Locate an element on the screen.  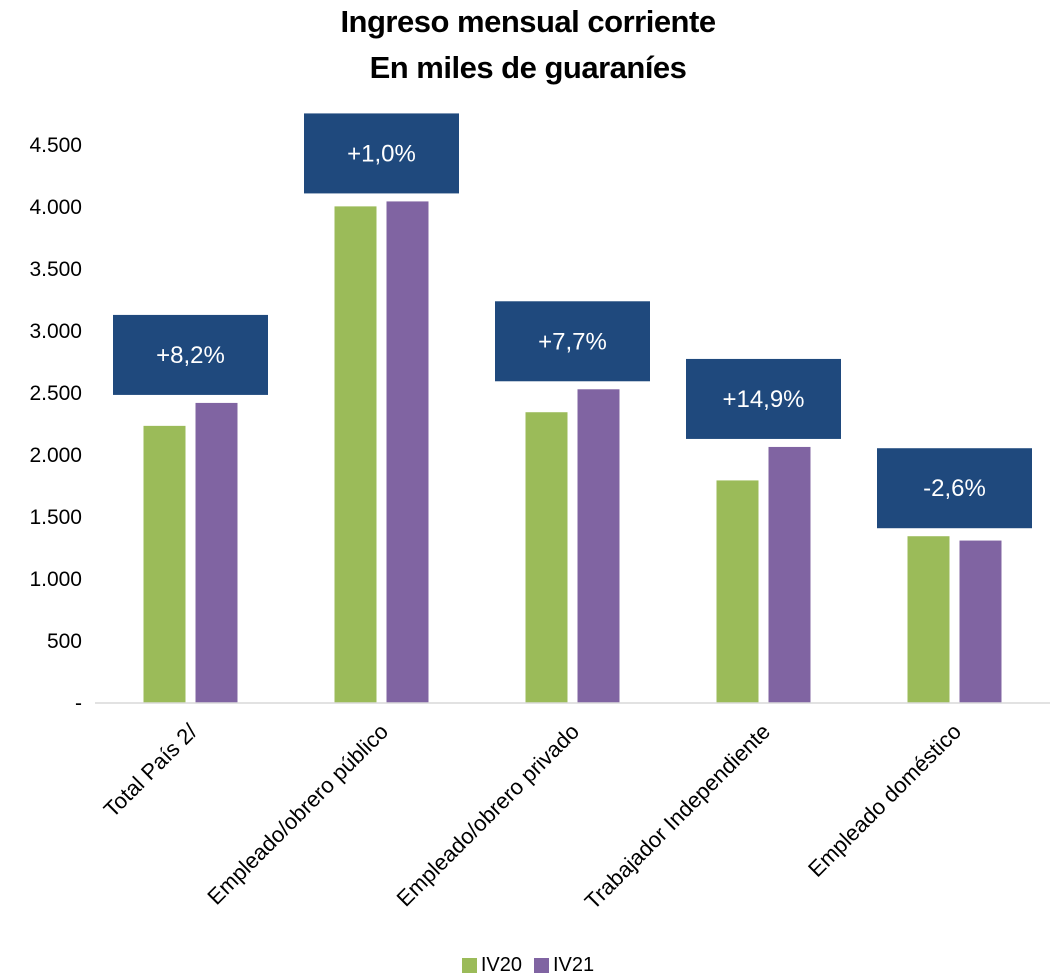
y-tick-label: 3.000 is located at coordinates (55, 331).